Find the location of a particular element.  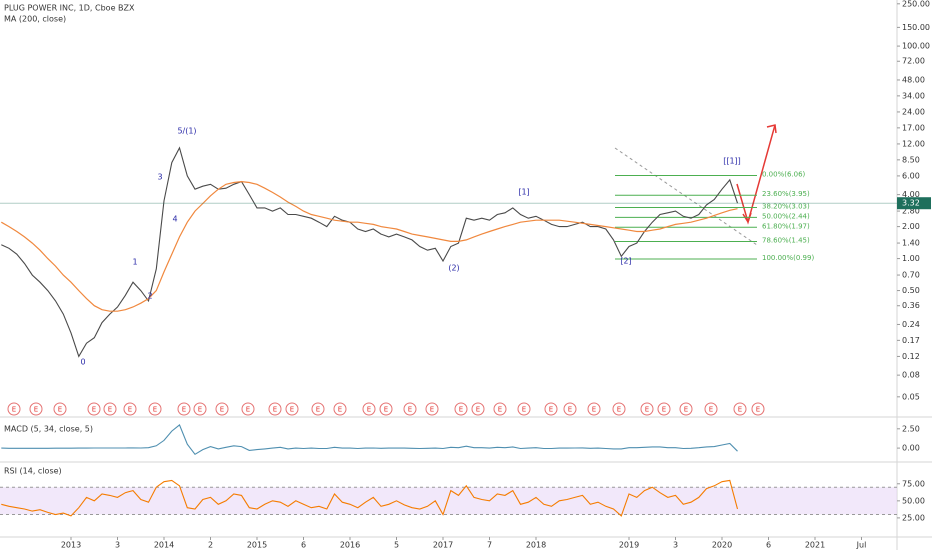

rsi-title: RSI (14, close) is located at coordinates (33, 471).